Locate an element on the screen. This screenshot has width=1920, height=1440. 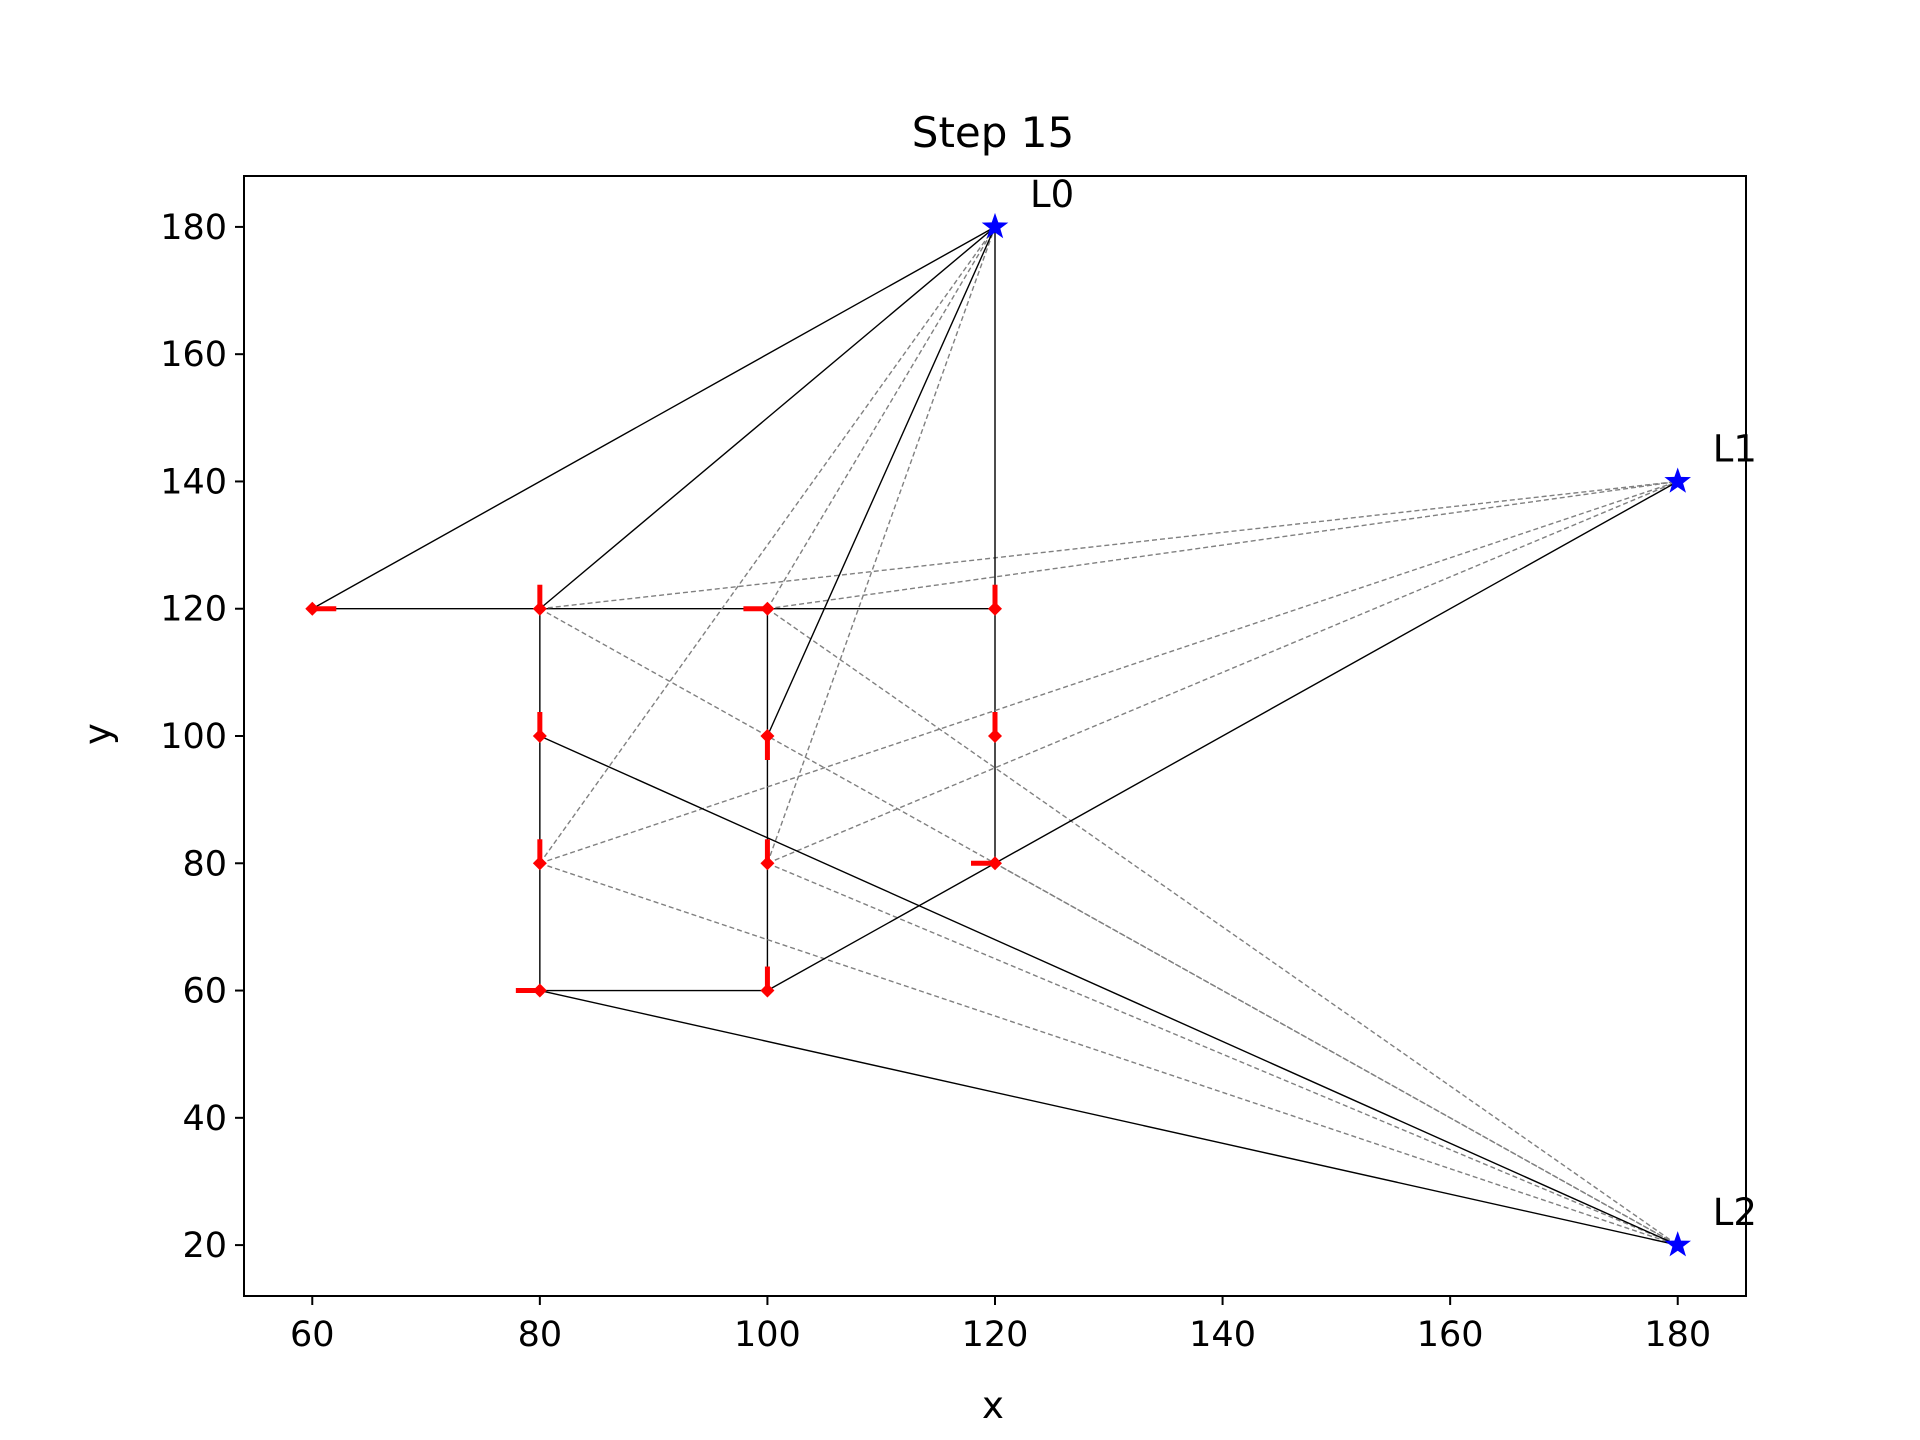
x-tick-label-5: 160 is located at coordinates (1450, 1335).